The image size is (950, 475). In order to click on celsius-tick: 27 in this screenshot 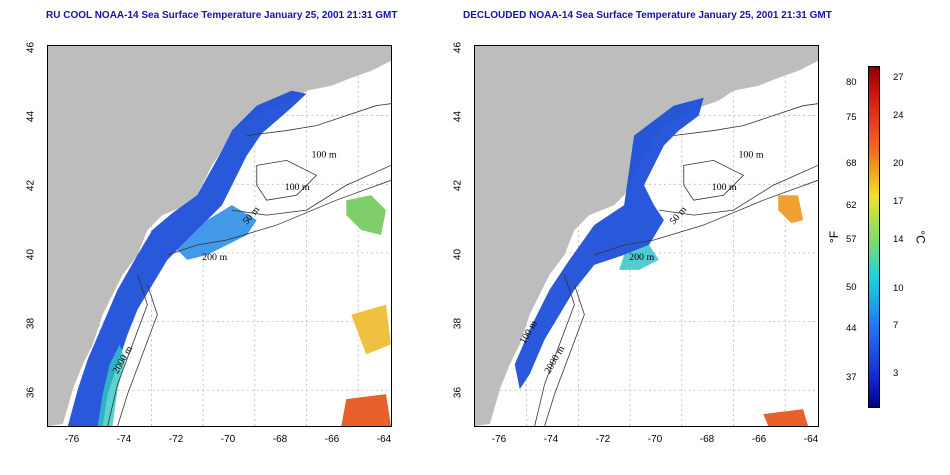, I will do `click(898, 77)`.